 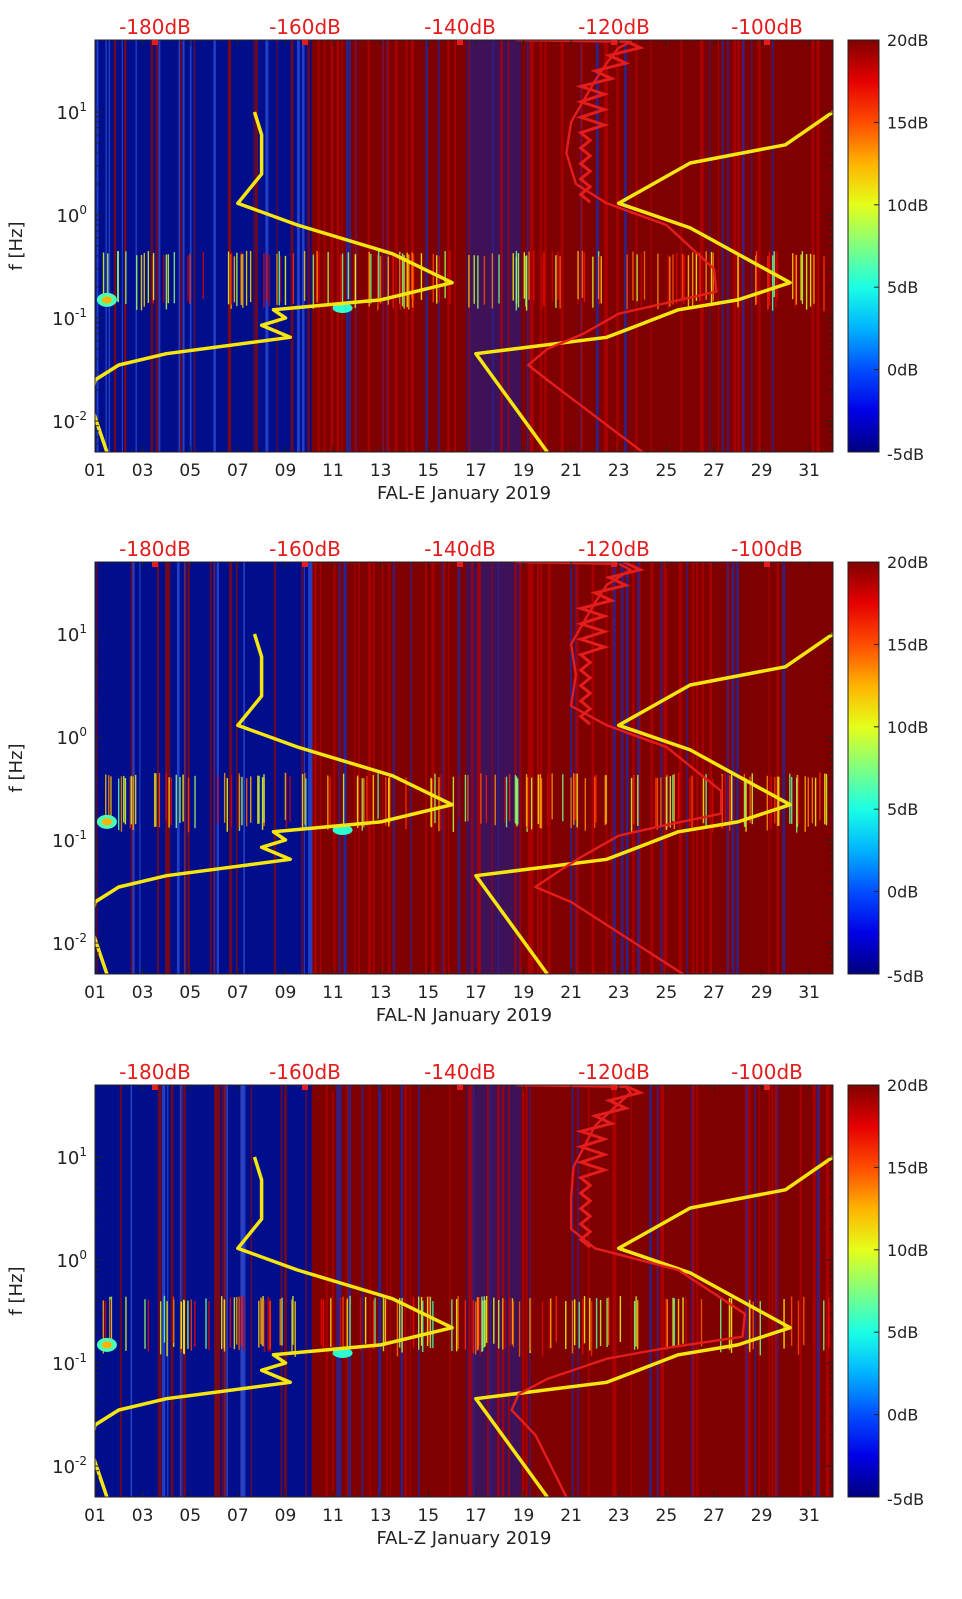 I want to click on top-axis-tick, so click(x=155, y=42).